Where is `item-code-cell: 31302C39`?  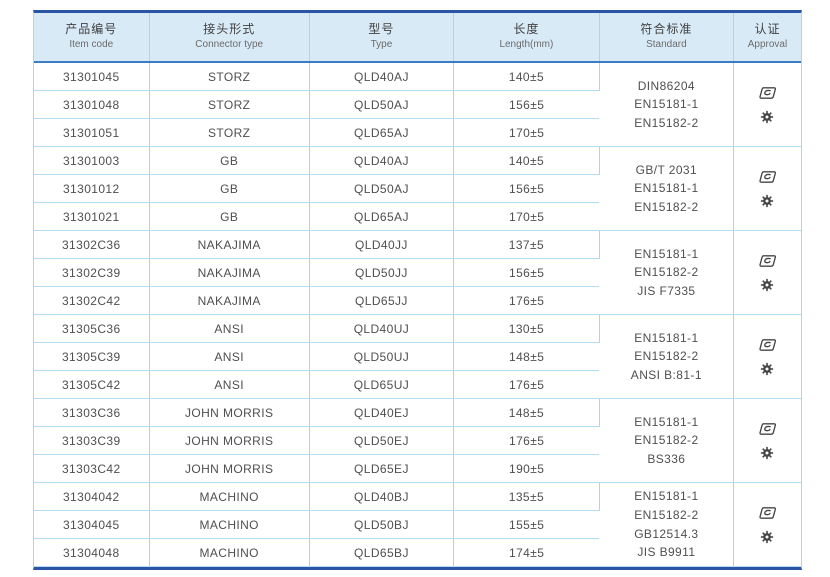 item-code-cell: 31302C39 is located at coordinates (92, 272).